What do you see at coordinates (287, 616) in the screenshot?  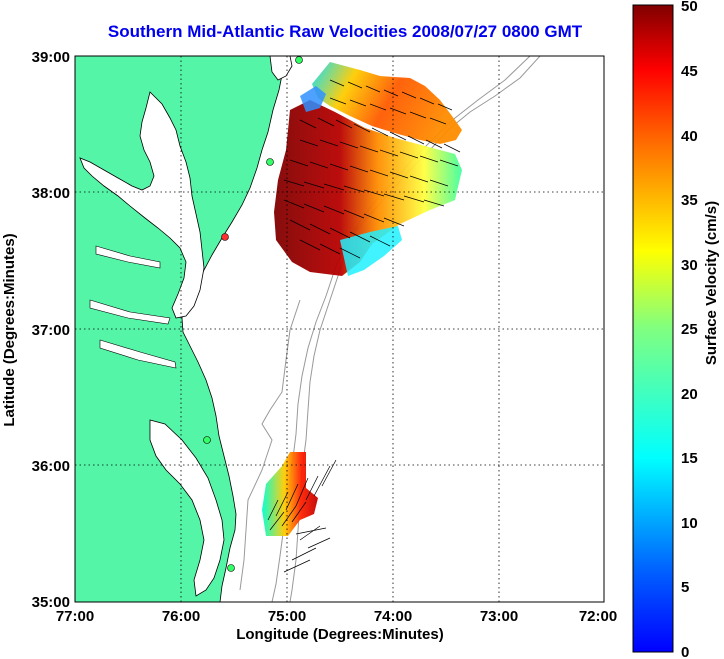 I see `x-tick-label: 75:00` at bounding box center [287, 616].